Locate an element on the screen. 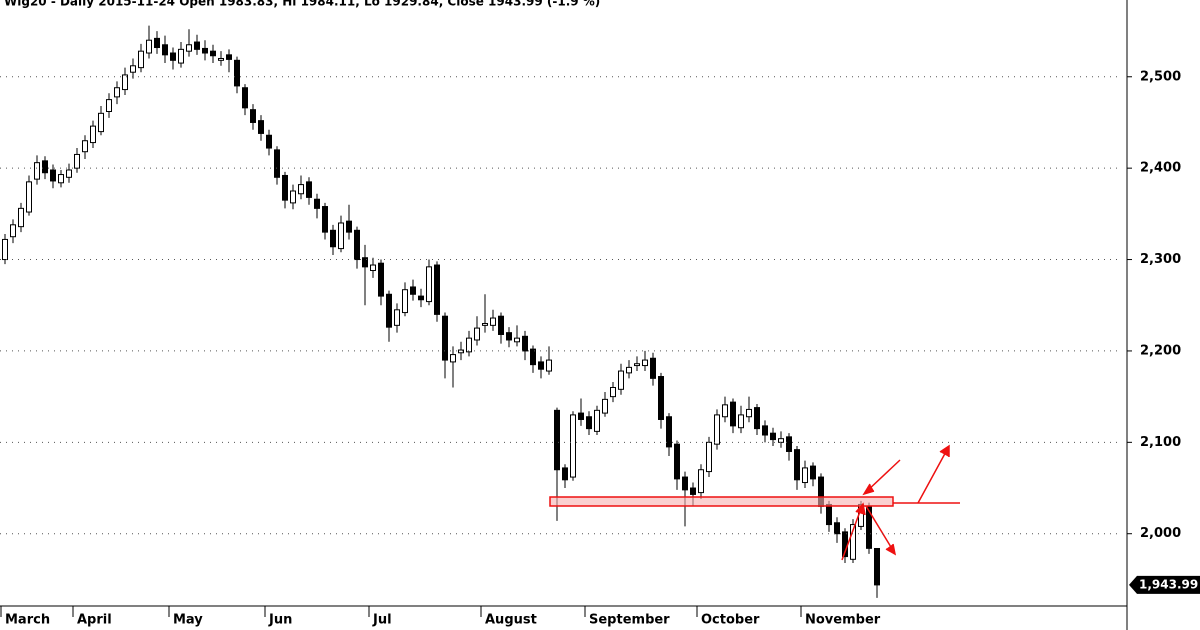 The width and height of the screenshot is (1200, 630). y-tick-label: 2,500 is located at coordinates (1160, 76).